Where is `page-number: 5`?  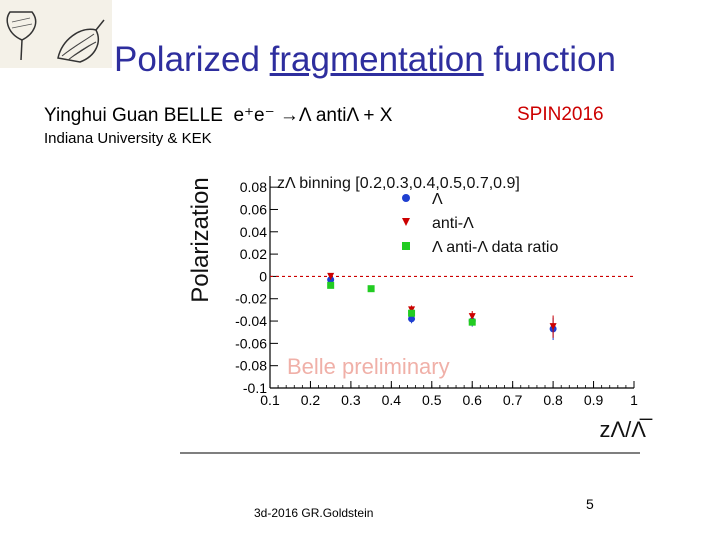
page-number: 5 is located at coordinates (590, 504).